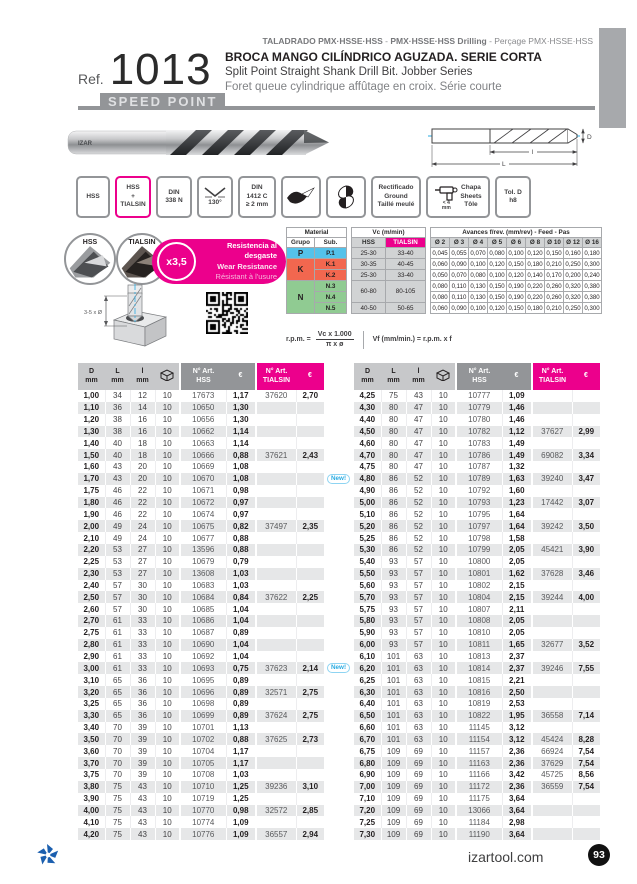 The width and height of the screenshot is (637, 884). What do you see at coordinates (92, 680) in the screenshot?
I see `cell: 3,10` at bounding box center [92, 680].